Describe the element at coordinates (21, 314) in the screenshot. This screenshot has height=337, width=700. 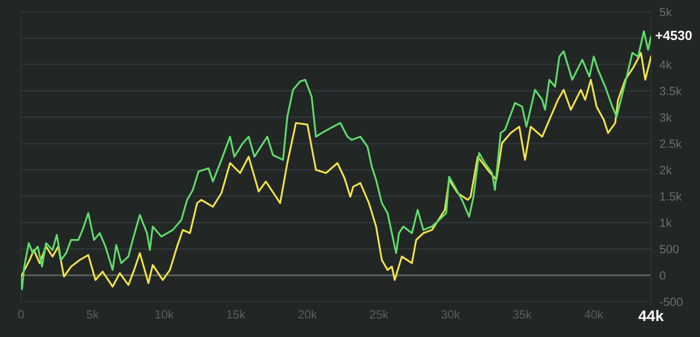
I see `x-tick-label: 0` at that location.